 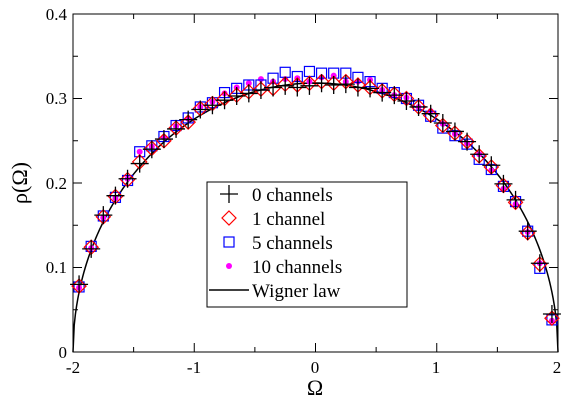 I want to click on y-tick-label: 0.3, so click(x=56, y=98).